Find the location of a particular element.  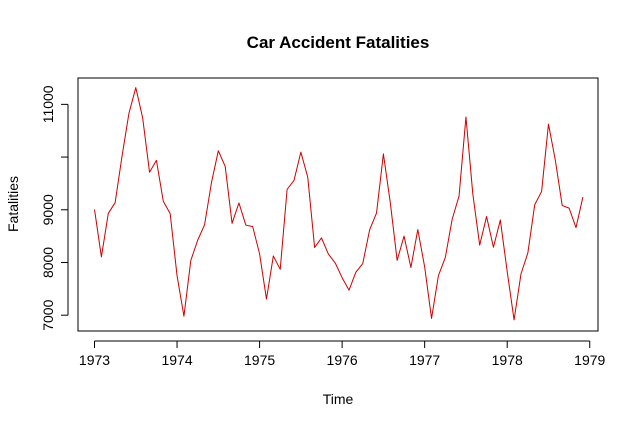

x-tick-label: 1978 is located at coordinates (507, 360).